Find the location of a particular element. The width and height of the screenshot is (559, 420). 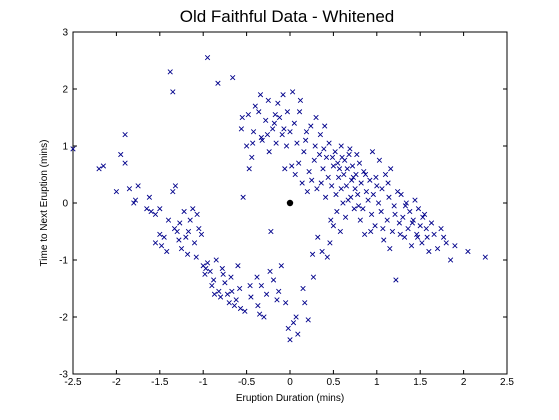

x-tick-label: -2.5 is located at coordinates (73, 382).